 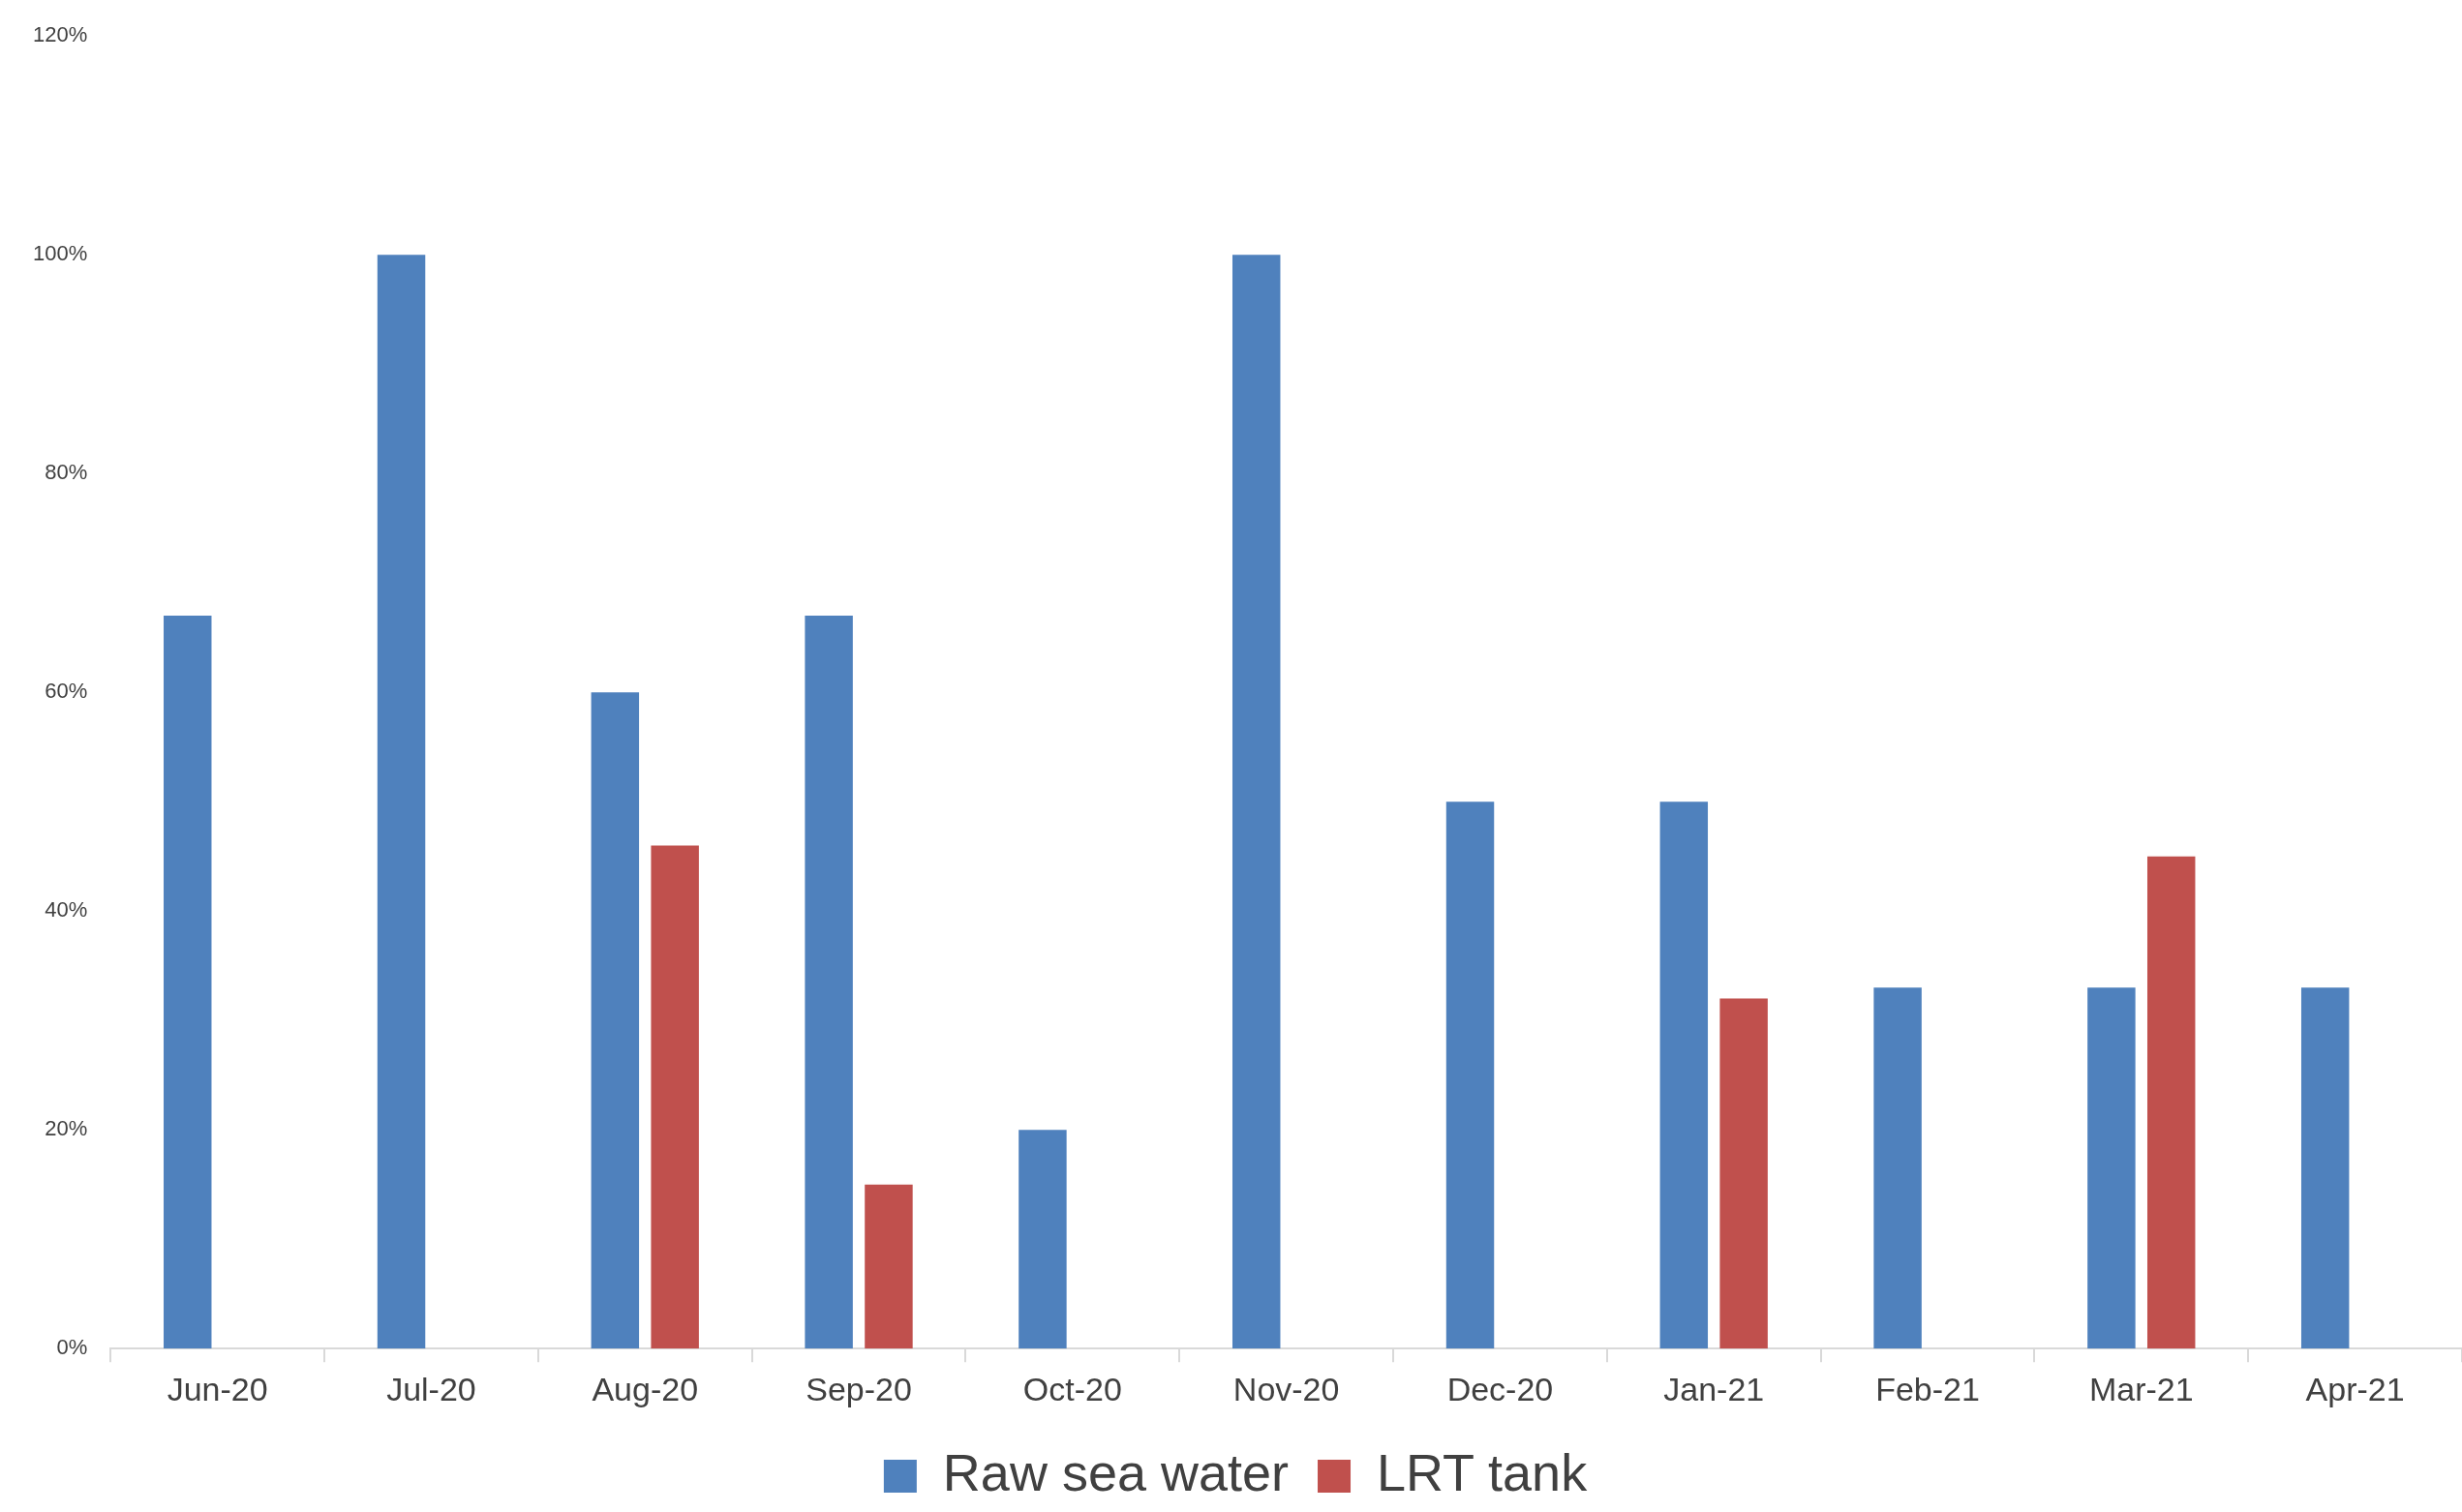 I want to click on x-tick-label: Dec-20, so click(x=1500, y=1388).